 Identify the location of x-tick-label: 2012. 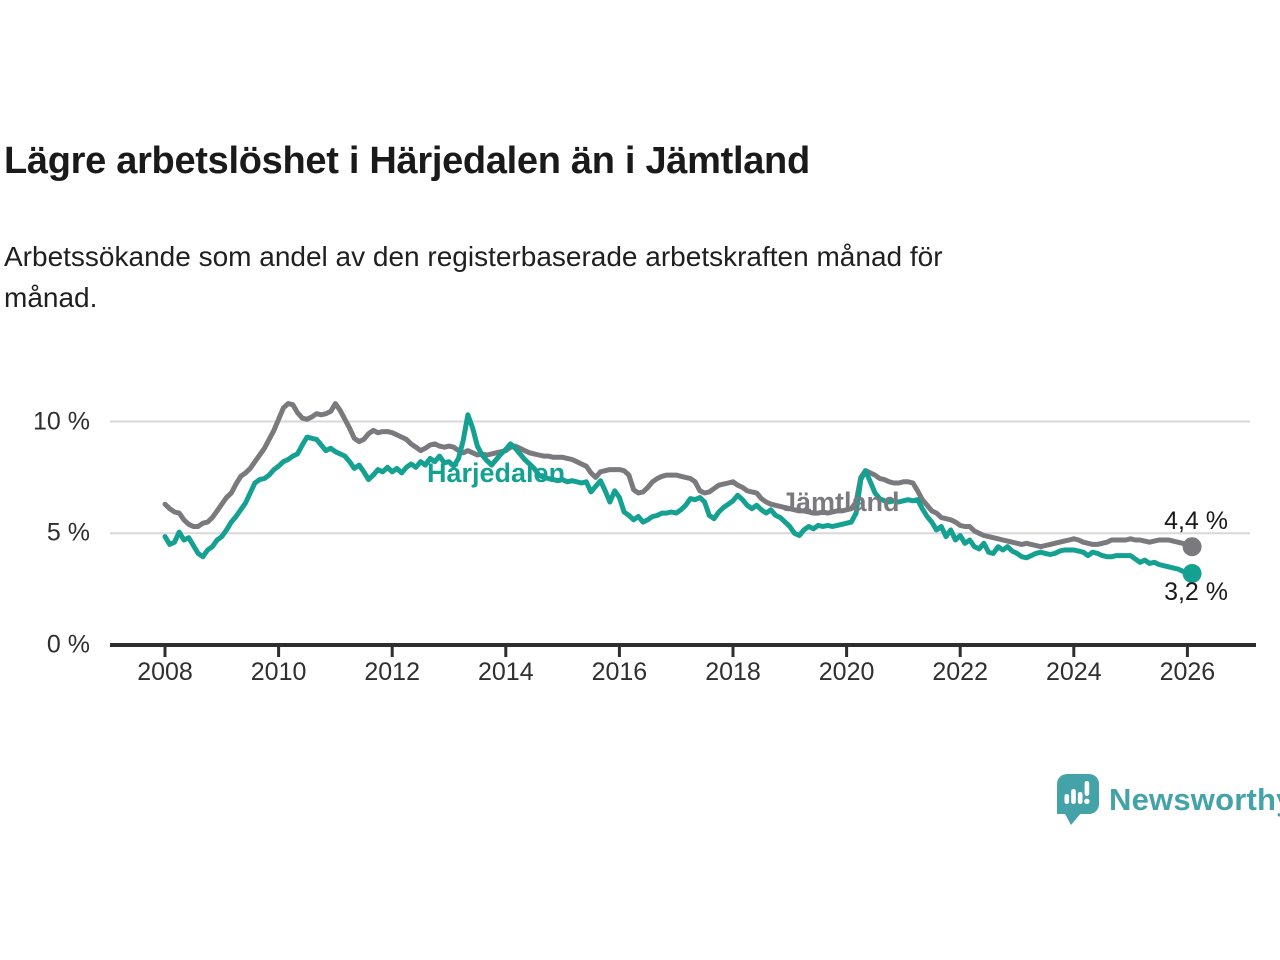
(392, 672).